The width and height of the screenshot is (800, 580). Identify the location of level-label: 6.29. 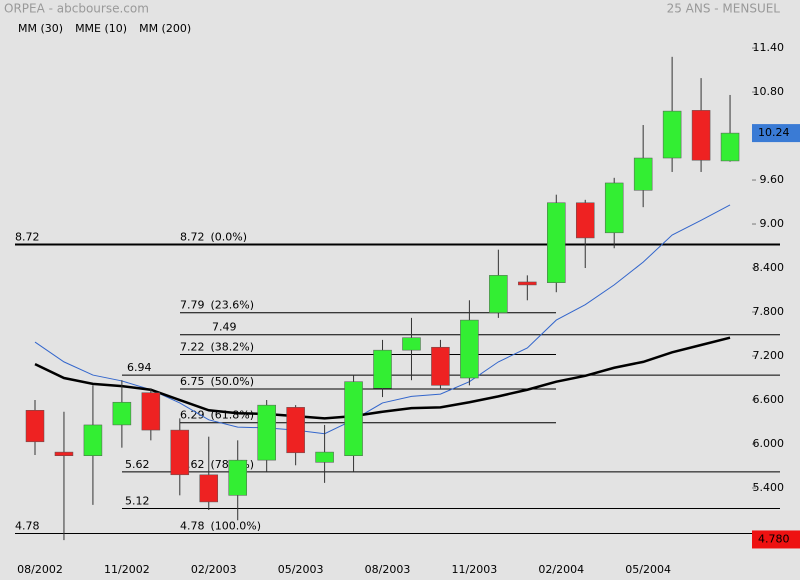
(192, 415).